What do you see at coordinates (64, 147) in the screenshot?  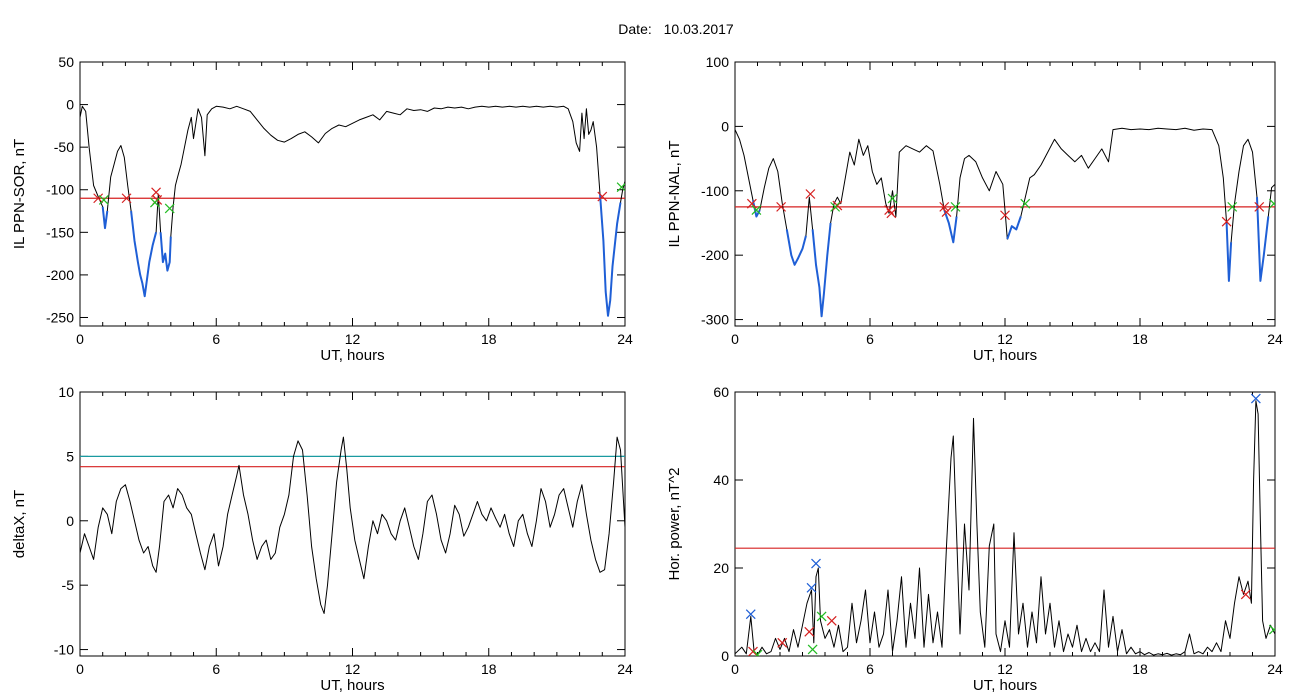 I see `y-tick-label: -50` at bounding box center [64, 147].